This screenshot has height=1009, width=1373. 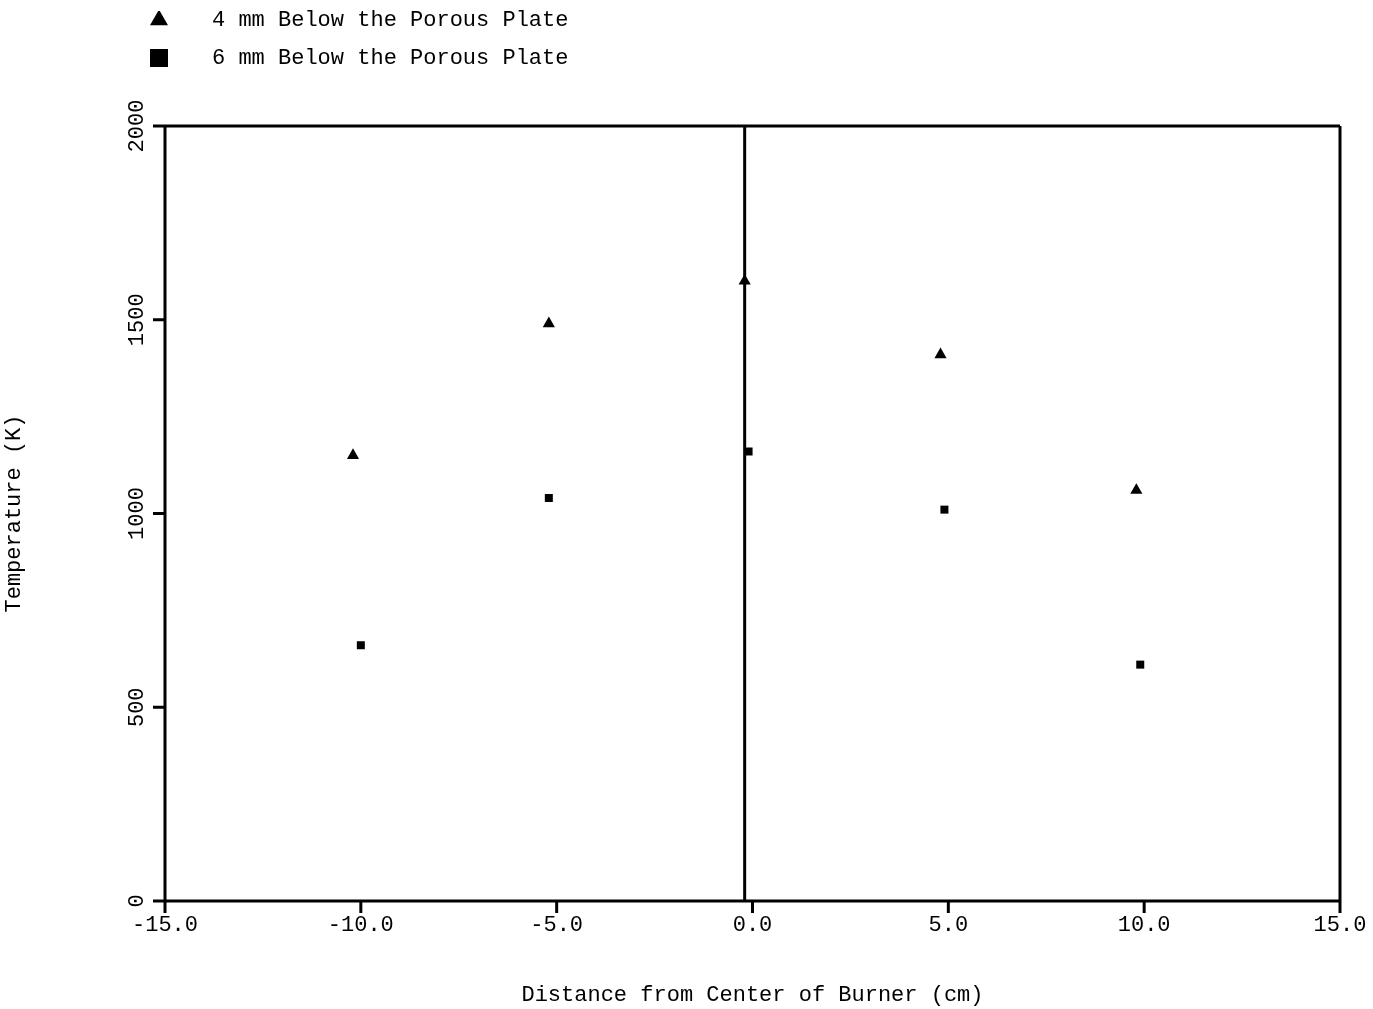 What do you see at coordinates (390, 20) in the screenshot?
I see `legend-label: 4 mm Below the Porous Plate` at bounding box center [390, 20].